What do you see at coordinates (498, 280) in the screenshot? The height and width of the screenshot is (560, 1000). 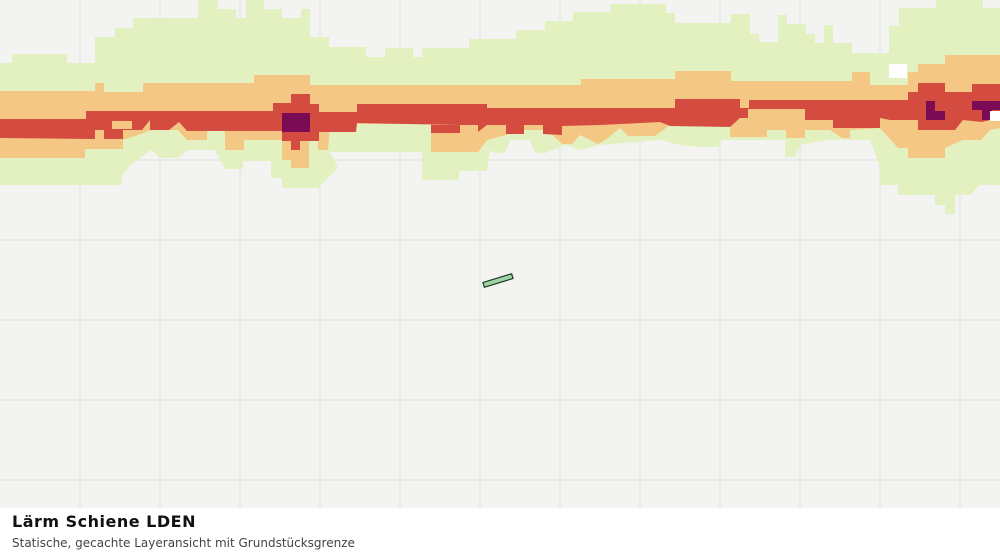 I see `parcel-boundary` at bounding box center [498, 280].